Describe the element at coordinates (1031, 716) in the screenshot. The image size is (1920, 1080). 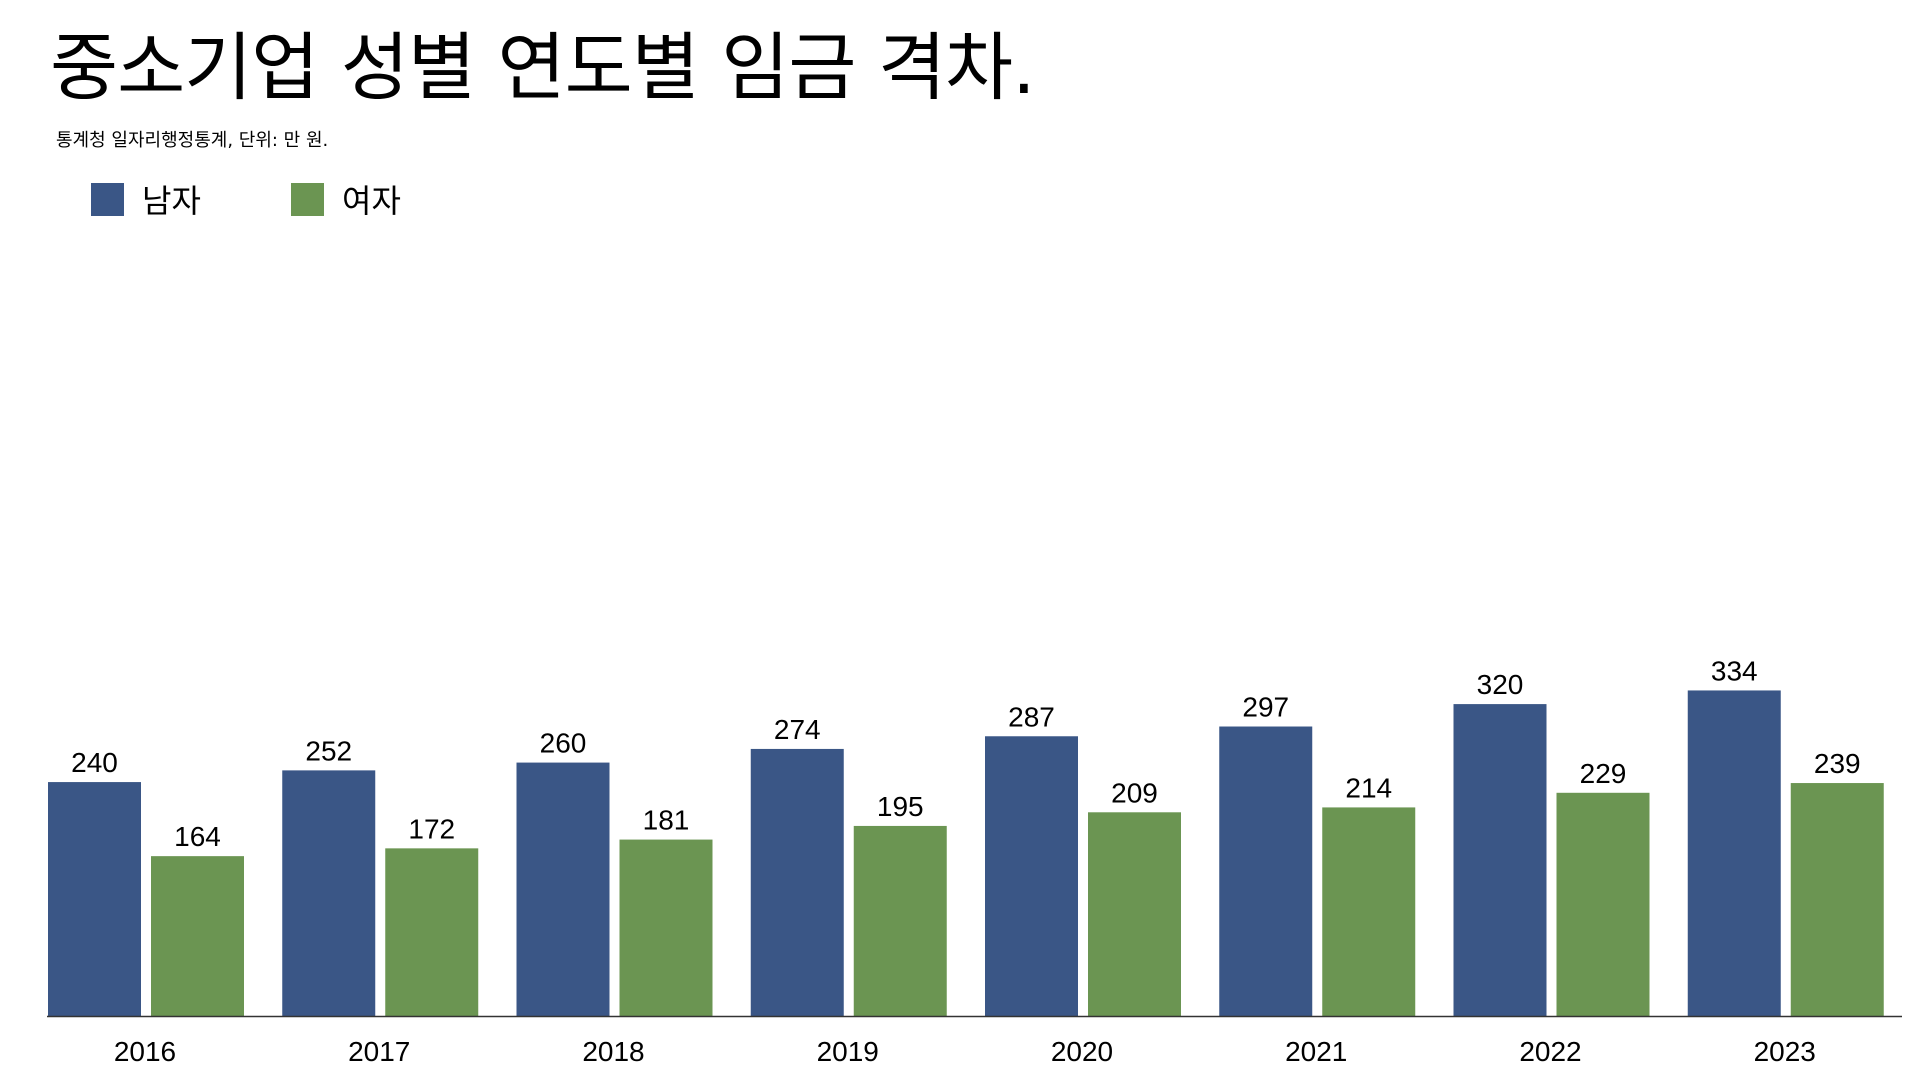
I see `data-label-male-2020: 287` at that location.